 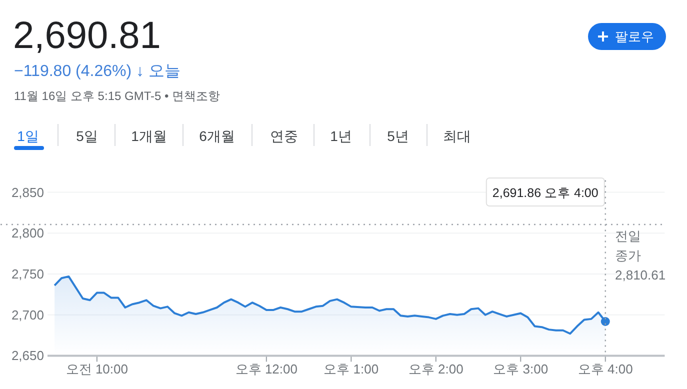 I want to click on text: 1일, so click(x=28, y=136).